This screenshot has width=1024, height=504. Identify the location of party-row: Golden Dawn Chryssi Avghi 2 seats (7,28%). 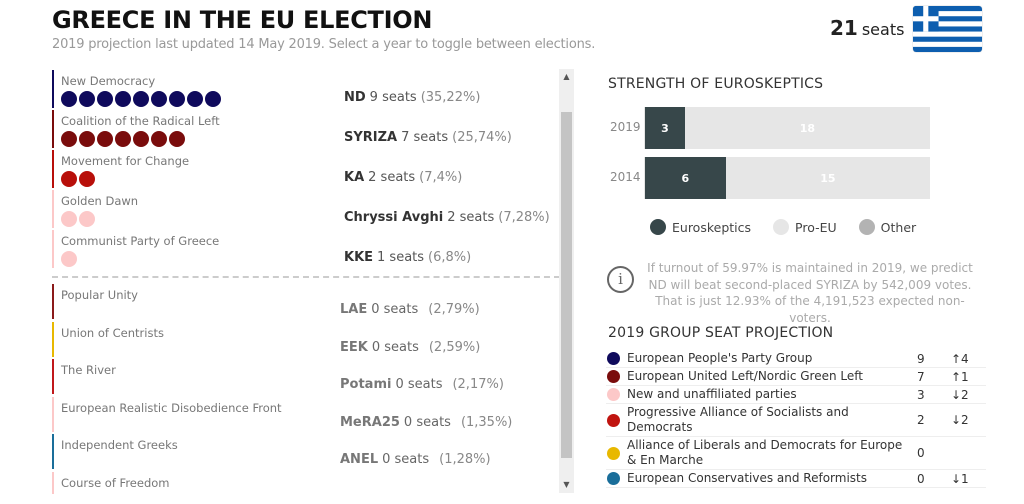
(307, 209).